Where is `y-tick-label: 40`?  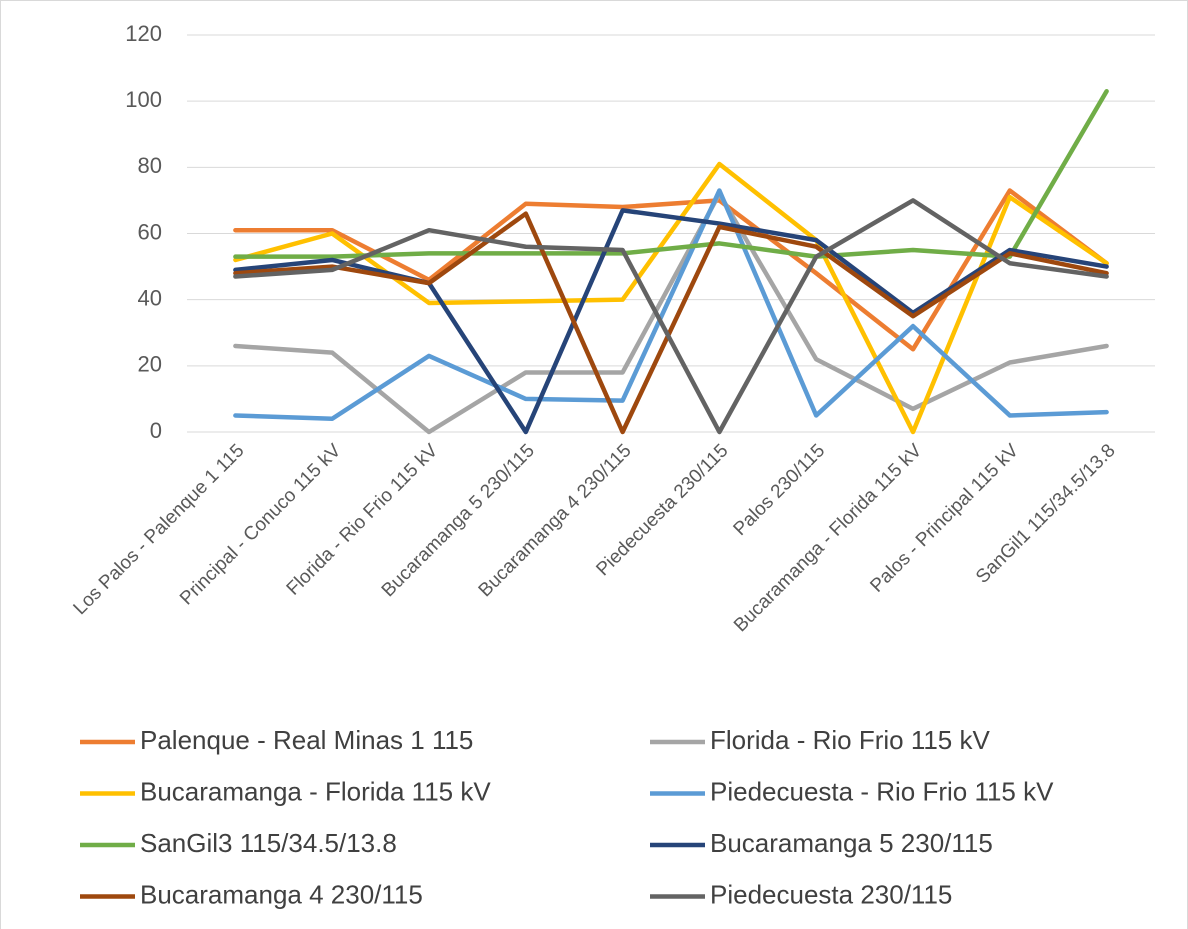 y-tick-label: 40 is located at coordinates (150, 297).